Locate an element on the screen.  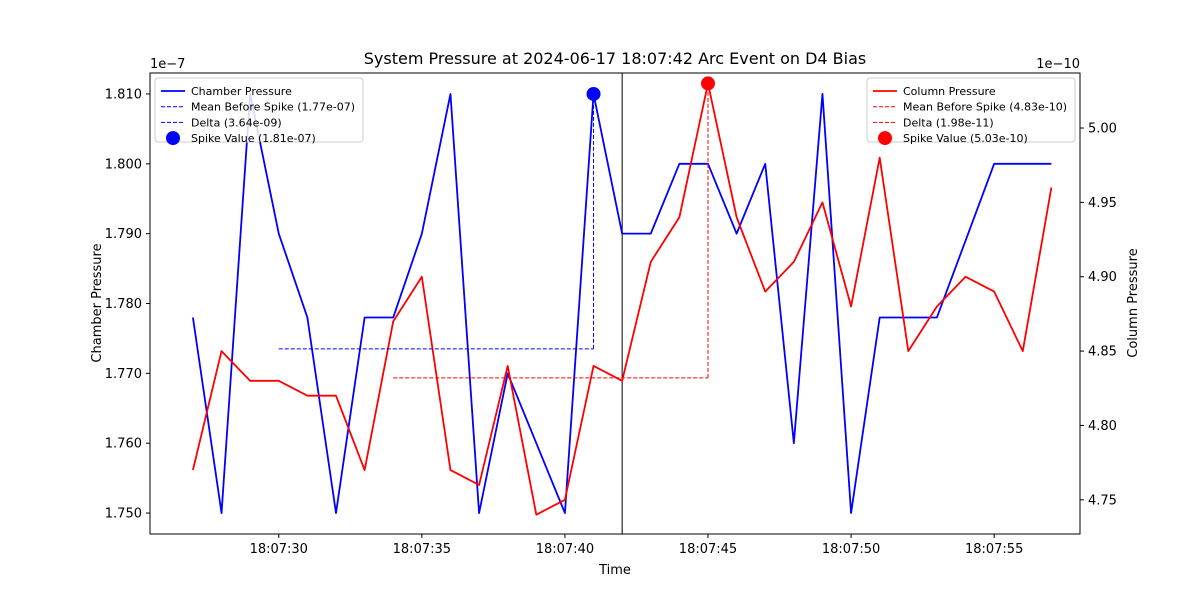
x-tick-label: 18:07:40 is located at coordinates (565, 549).